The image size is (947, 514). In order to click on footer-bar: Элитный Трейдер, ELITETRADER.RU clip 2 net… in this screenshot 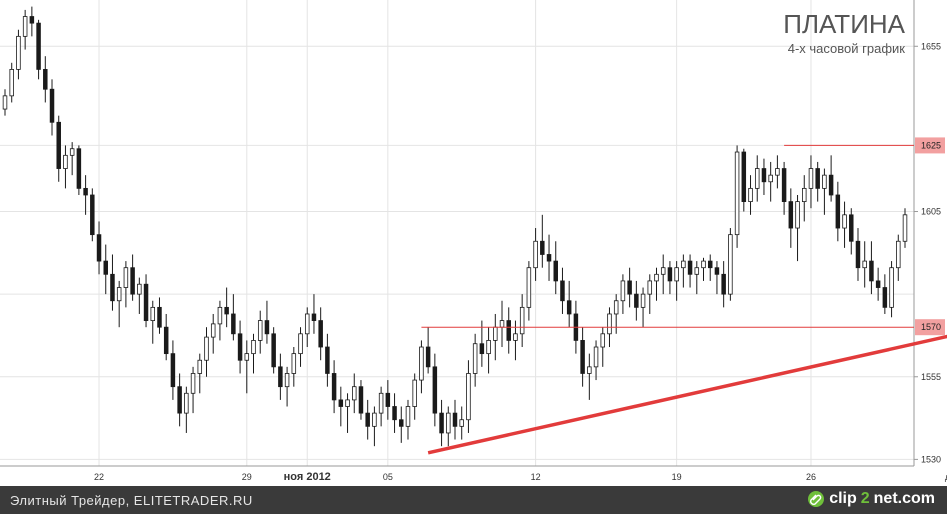, I will do `click(473, 500)`.